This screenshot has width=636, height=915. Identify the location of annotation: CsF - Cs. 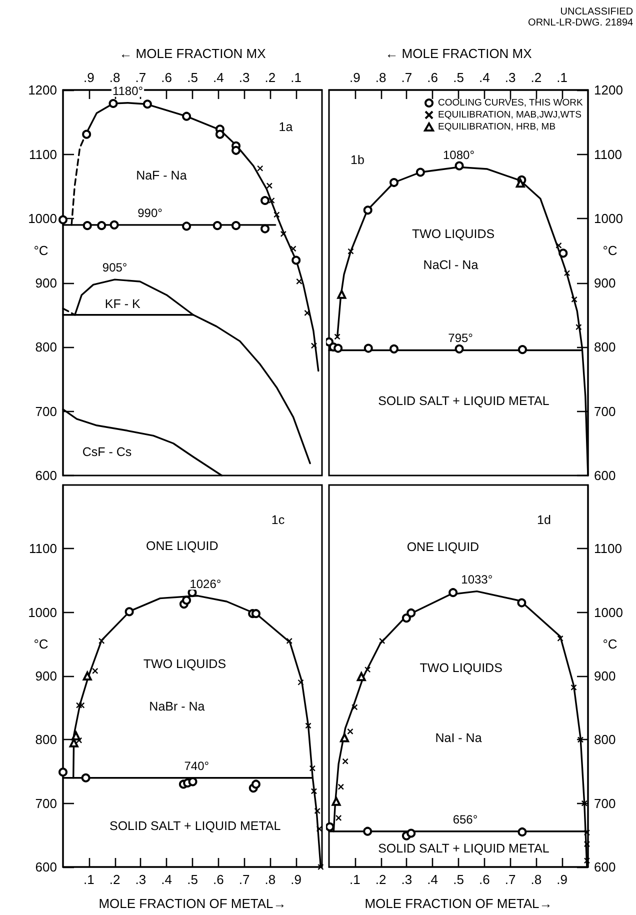
(107, 451).